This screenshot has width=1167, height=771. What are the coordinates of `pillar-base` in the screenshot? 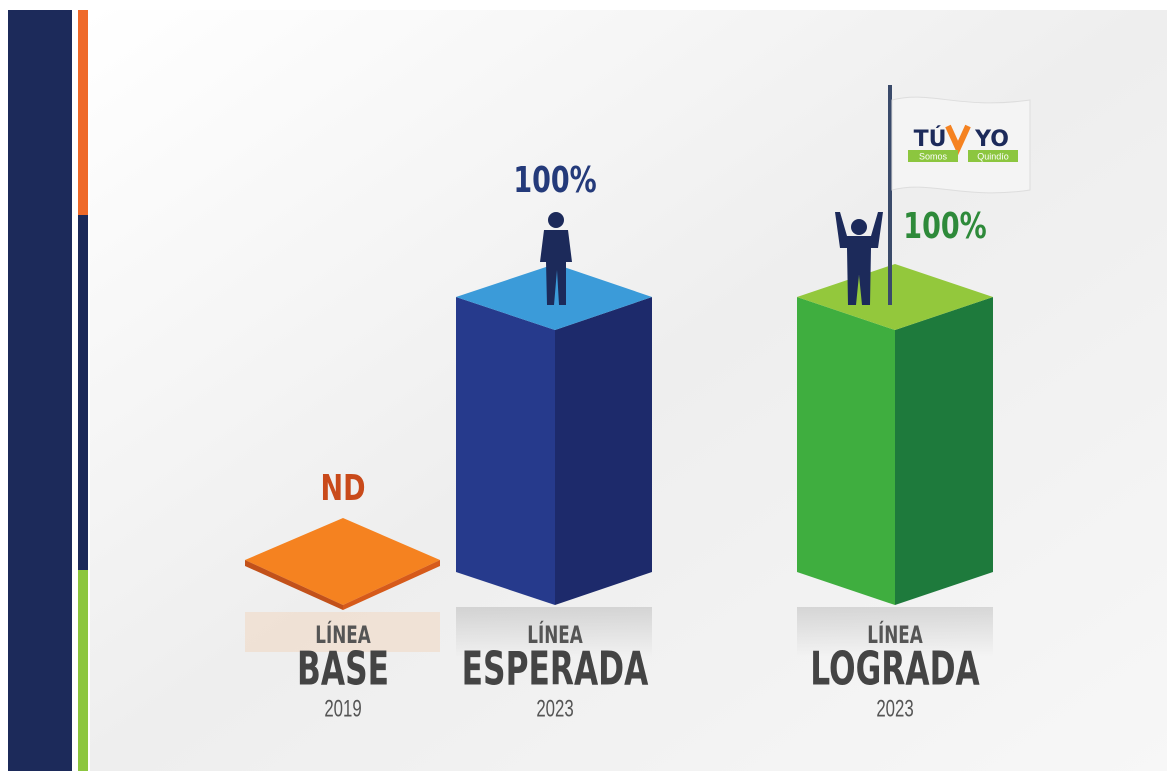 It's located at (342, 585).